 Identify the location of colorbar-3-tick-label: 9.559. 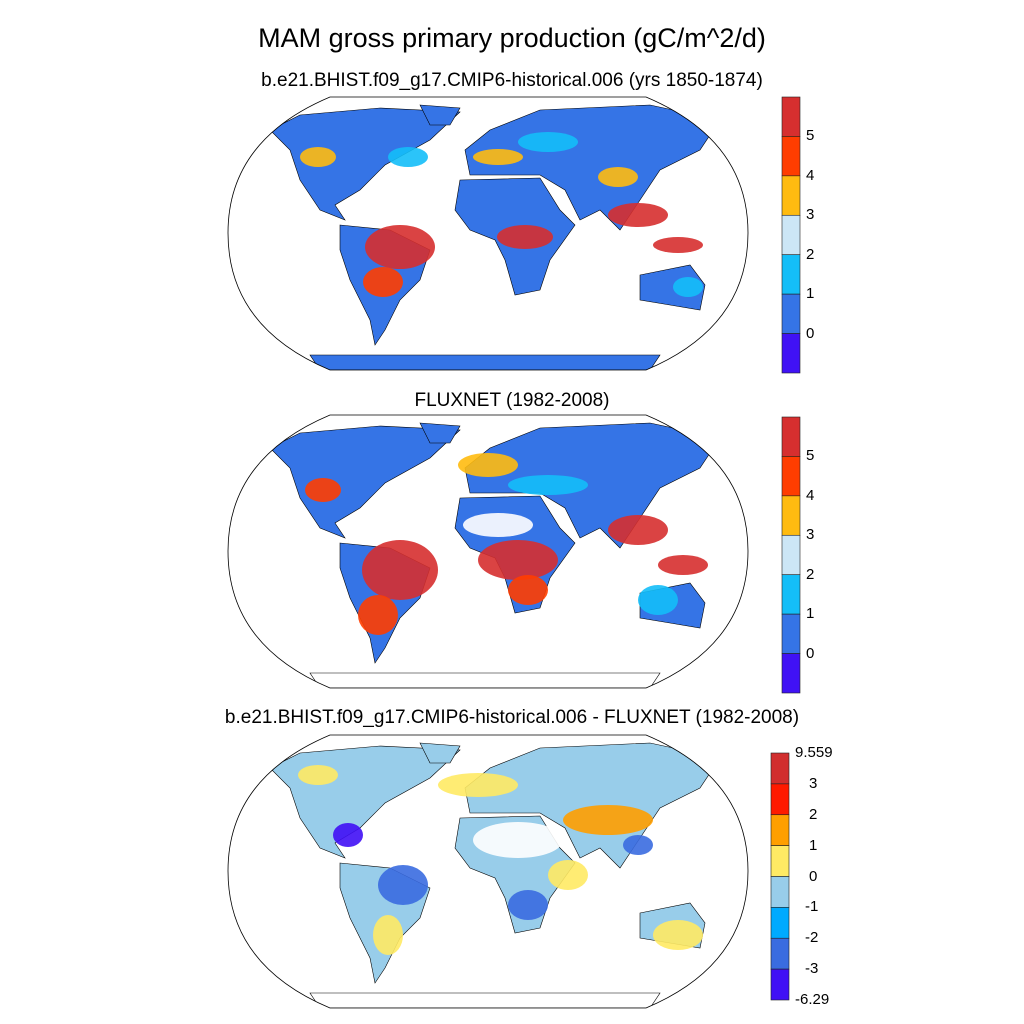
(814, 752).